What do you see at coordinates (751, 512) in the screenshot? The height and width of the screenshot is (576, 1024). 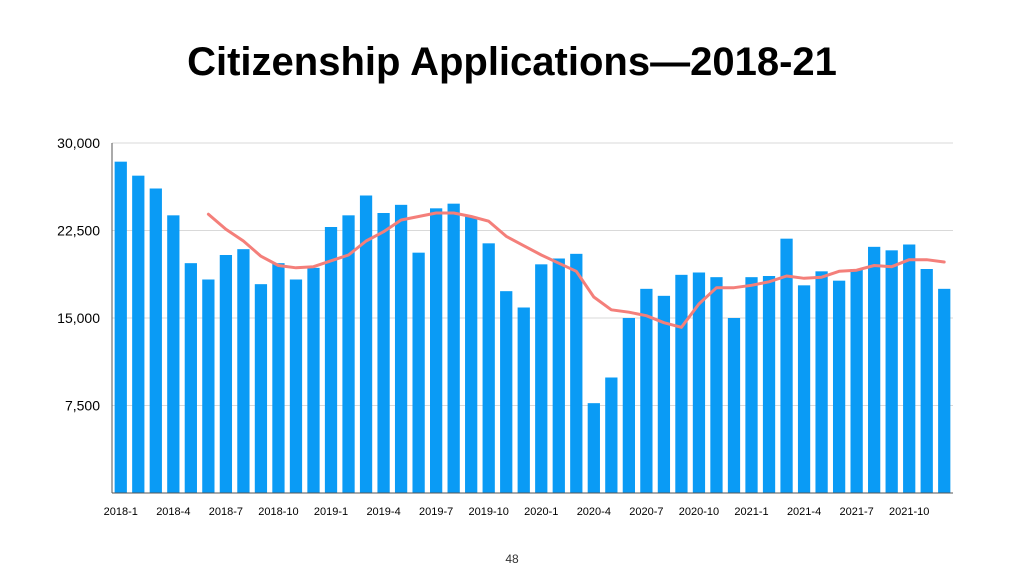 I see `x-tick-label: 2021-1` at bounding box center [751, 512].